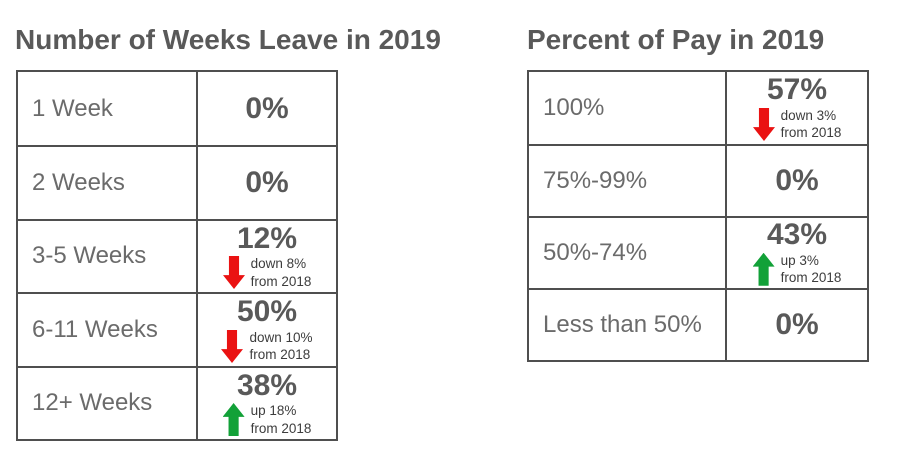  I want to click on row-value-2-weeks: 0%, so click(266, 182).